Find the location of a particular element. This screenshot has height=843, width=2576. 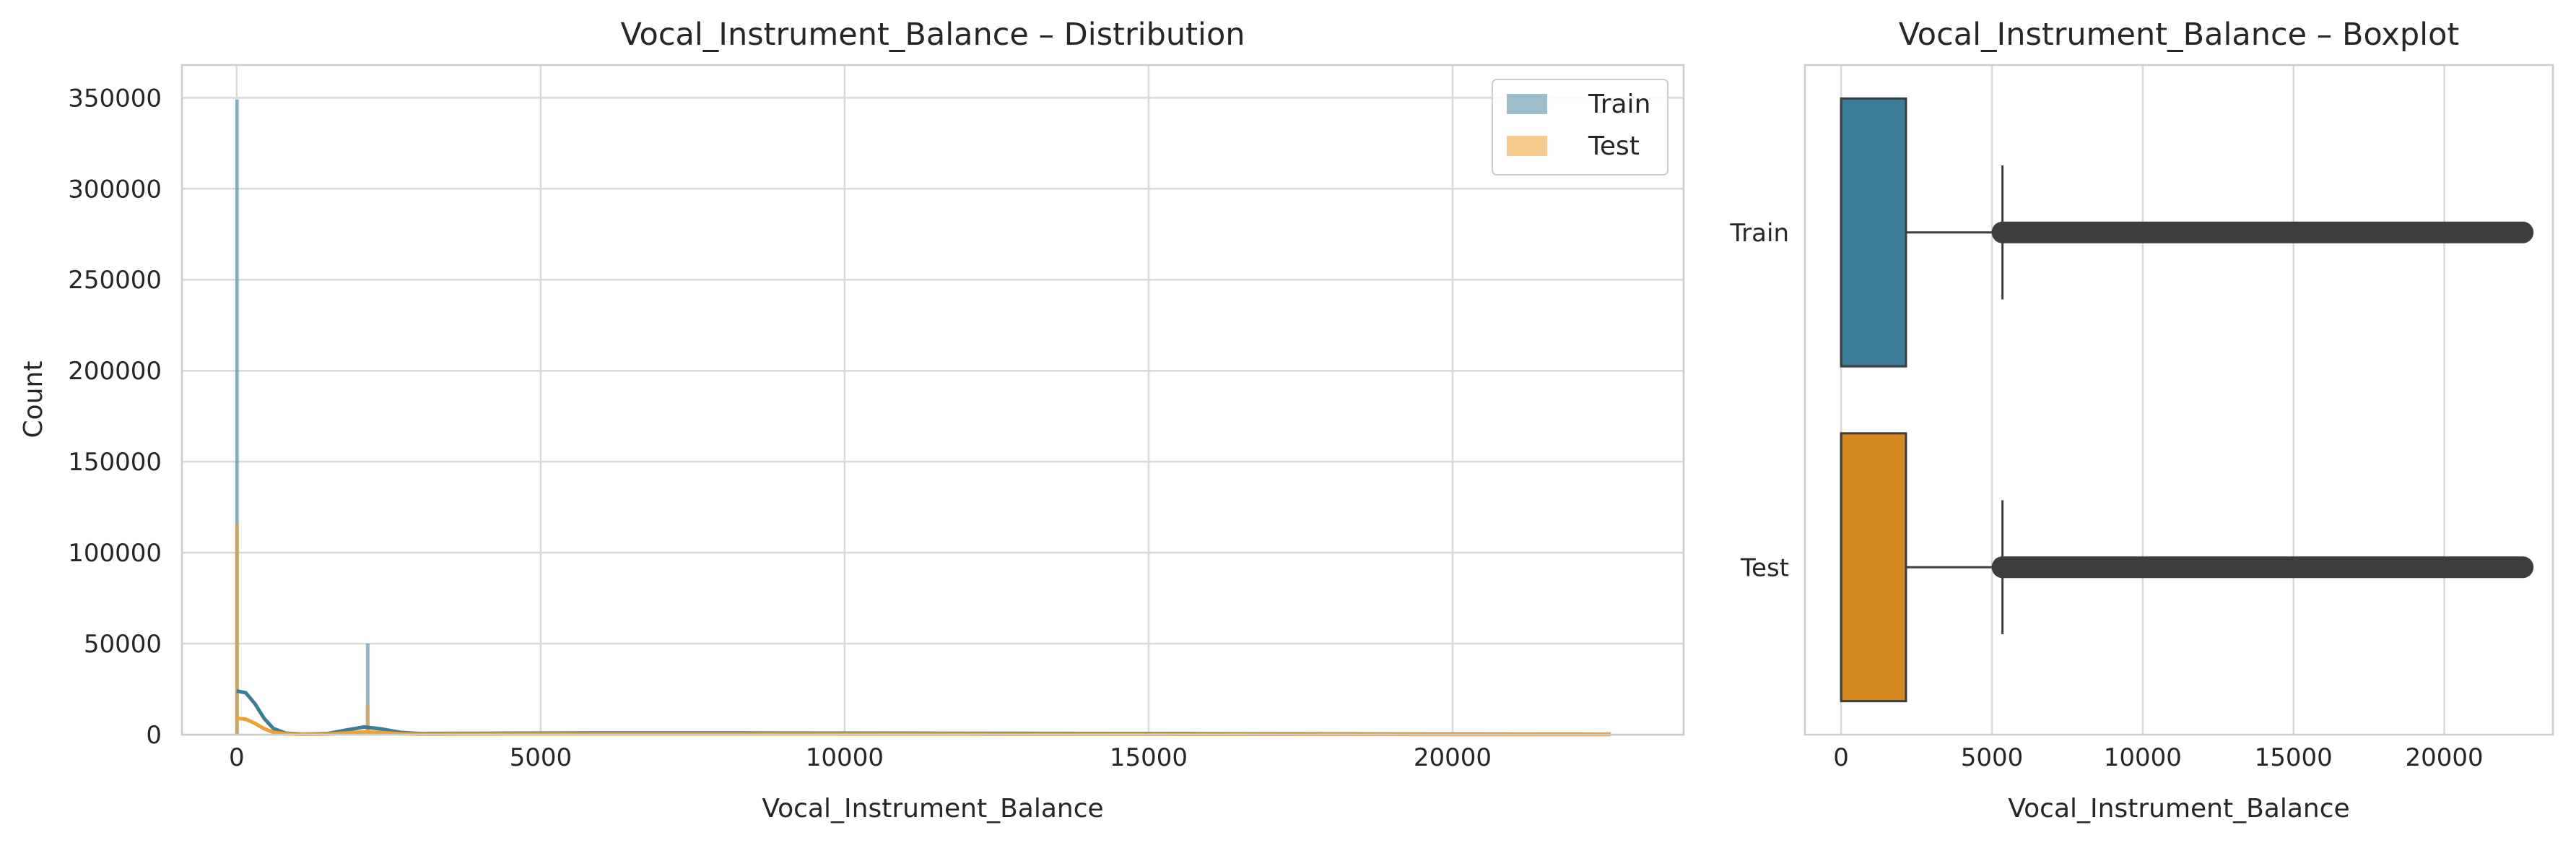

box-train is located at coordinates (2187, 232).